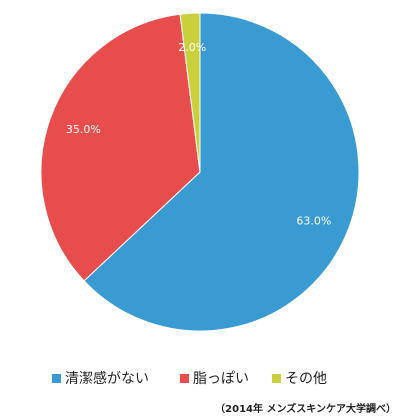 The image size is (400, 420). I want to click on legend-label: 清潔感がない, so click(107, 378).